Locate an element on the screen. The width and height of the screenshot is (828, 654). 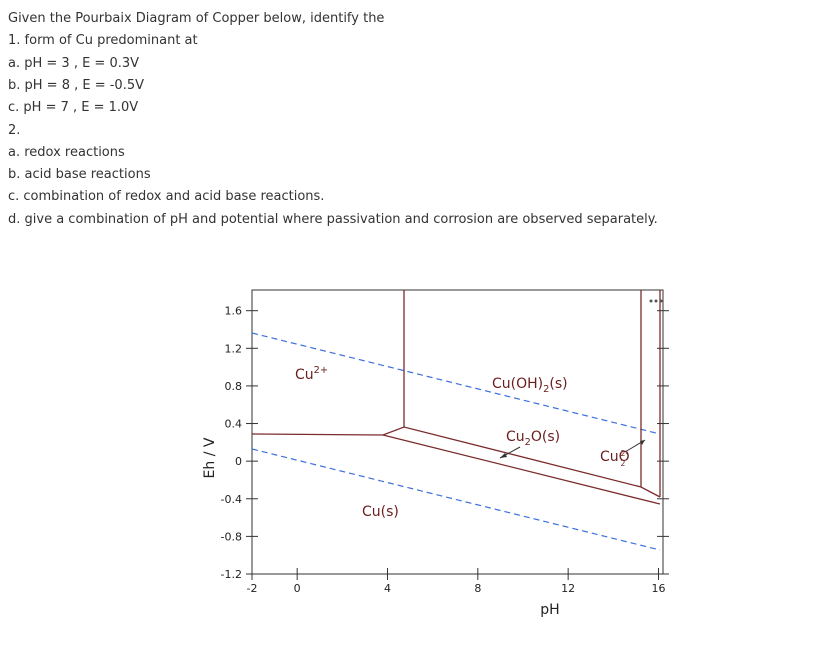
label-text: CuO is located at coordinates (615, 457).